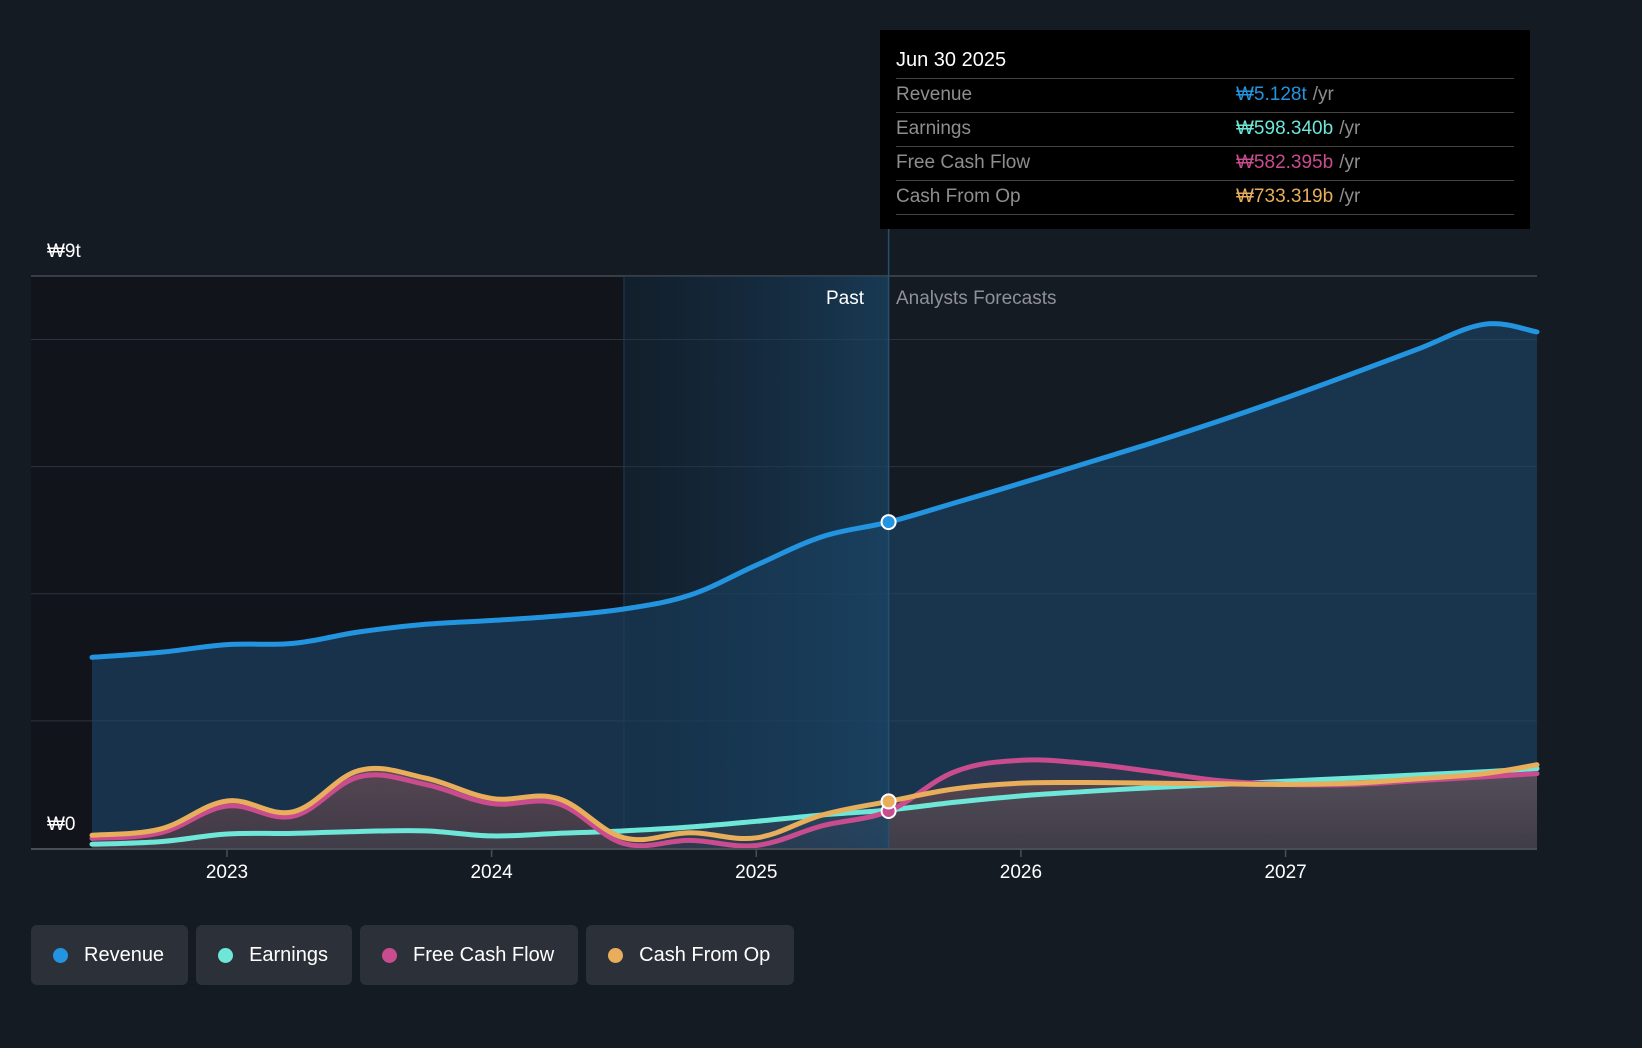 The width and height of the screenshot is (1642, 1048). I want to click on tooltip-row-free-cash-flow: Free Cash Flow ₩582.395b /yr, so click(1205, 164).